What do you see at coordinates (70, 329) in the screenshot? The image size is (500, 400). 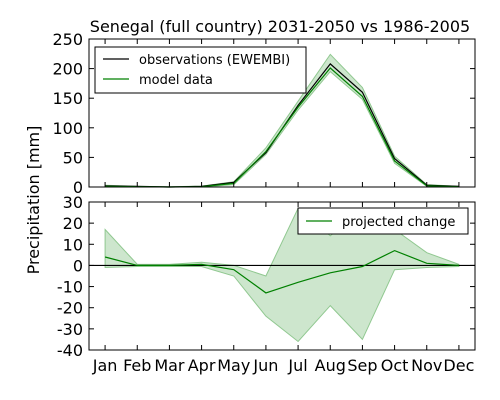 I see `y-tick-label: -30` at bounding box center [70, 329].